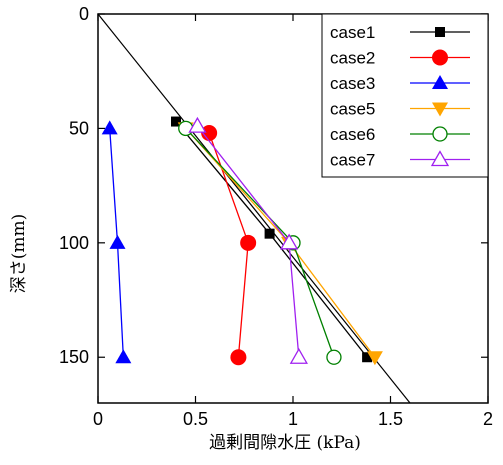 This screenshot has width=503, height=465. I want to click on y-tick-label: 150, so click(74, 357).